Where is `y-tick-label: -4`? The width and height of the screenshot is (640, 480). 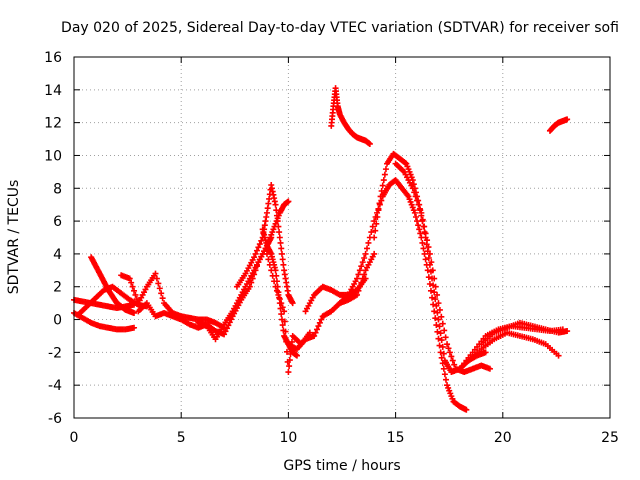 y-tick-label: -4 is located at coordinates (55, 386).